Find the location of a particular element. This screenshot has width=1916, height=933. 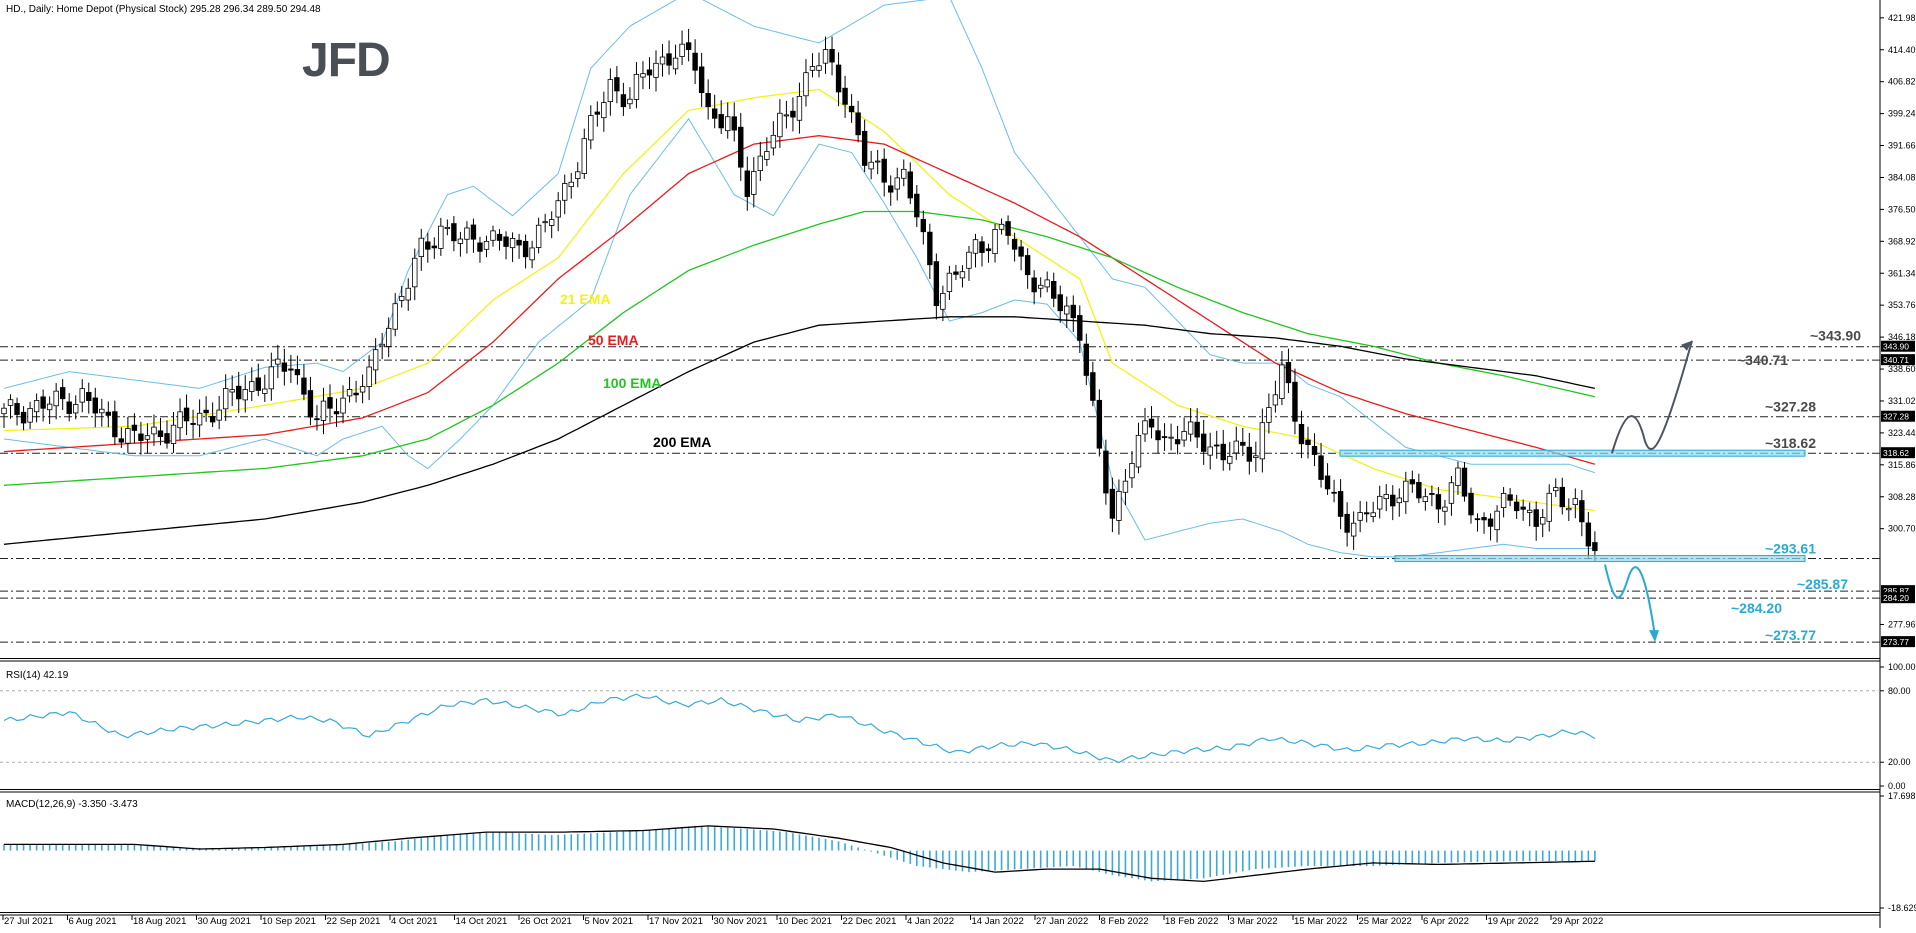

level-price-tag-text: 343.90 is located at coordinates (1896, 347).